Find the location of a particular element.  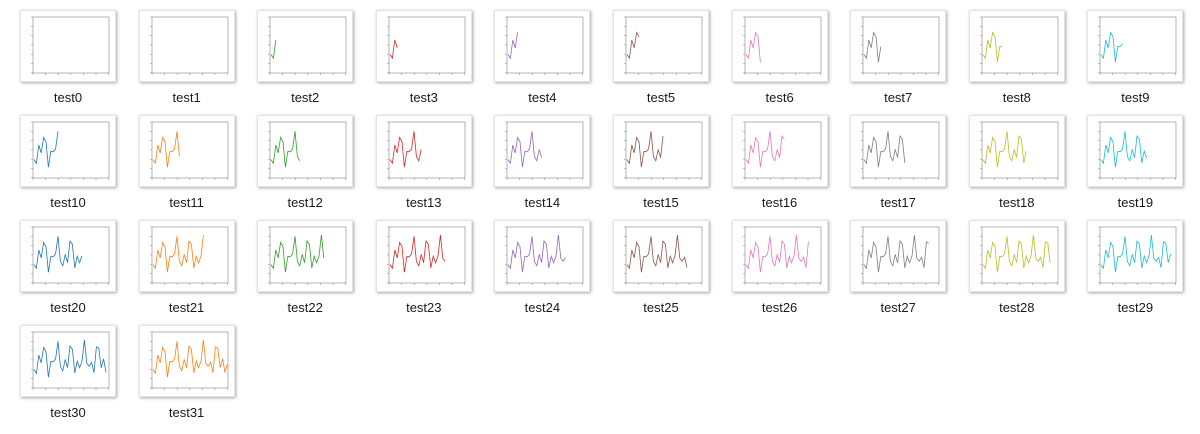

file-item: test31 is located at coordinates (187, 377).